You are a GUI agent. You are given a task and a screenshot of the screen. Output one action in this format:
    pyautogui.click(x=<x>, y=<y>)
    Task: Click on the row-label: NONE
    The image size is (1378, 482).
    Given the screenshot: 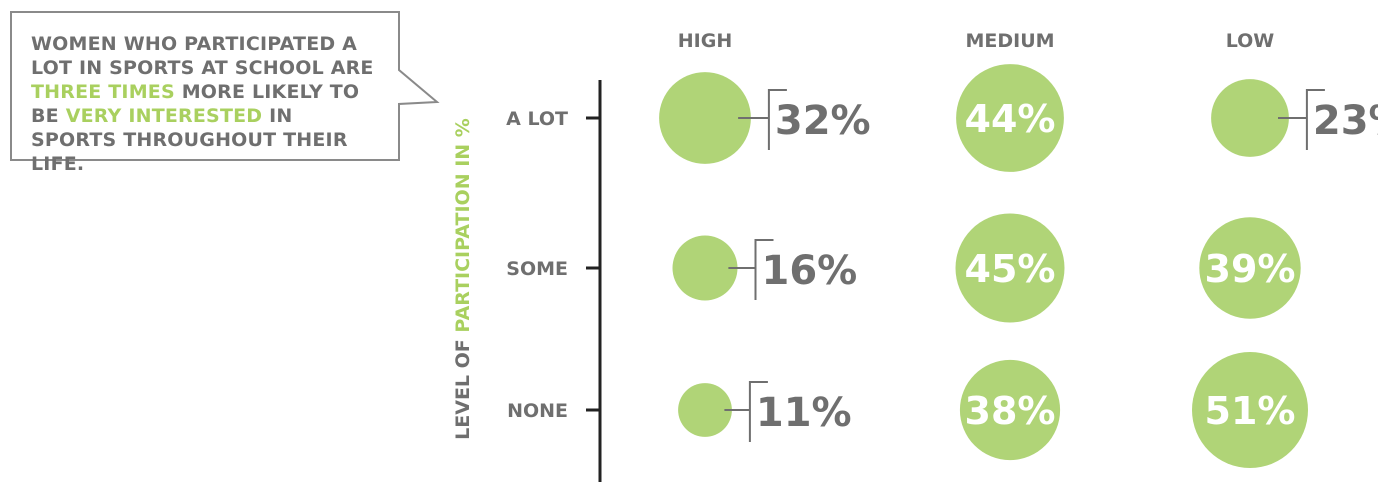 What is the action you would take?
    pyautogui.click(x=537, y=411)
    